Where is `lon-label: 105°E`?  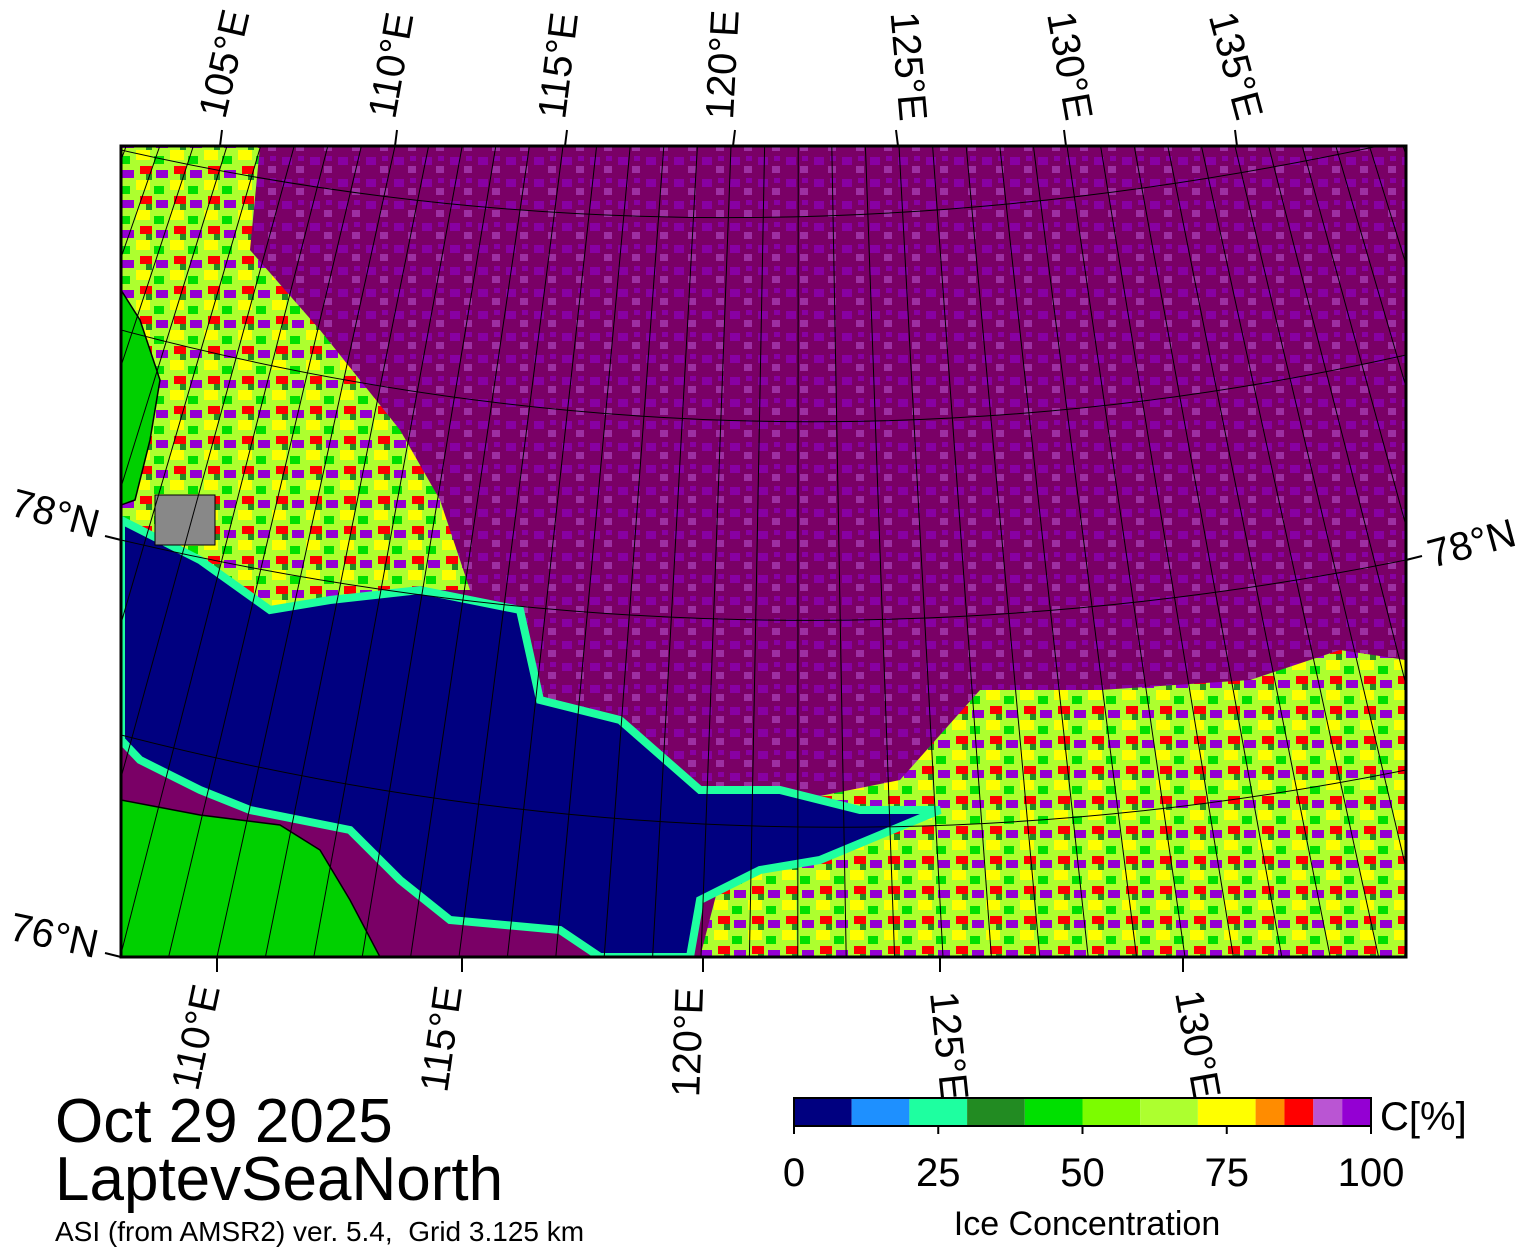
lon-label: 105°E is located at coordinates (224, 64).